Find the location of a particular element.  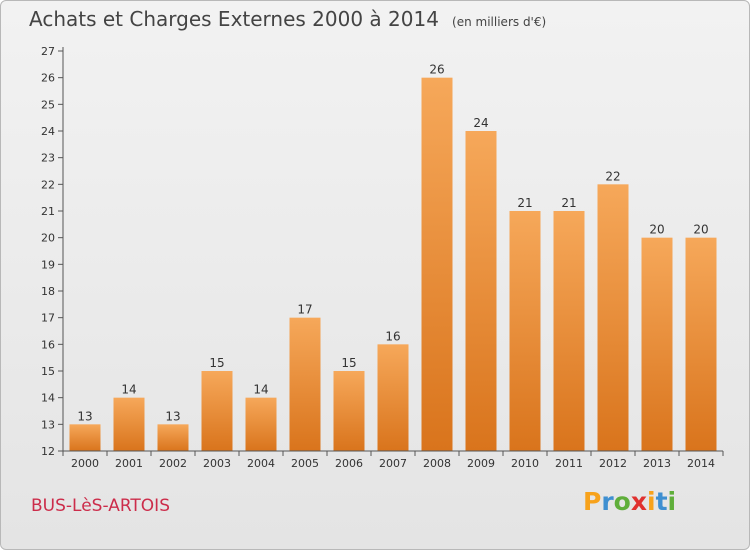

x-tick-label-2014: 2014 is located at coordinates (701, 463).